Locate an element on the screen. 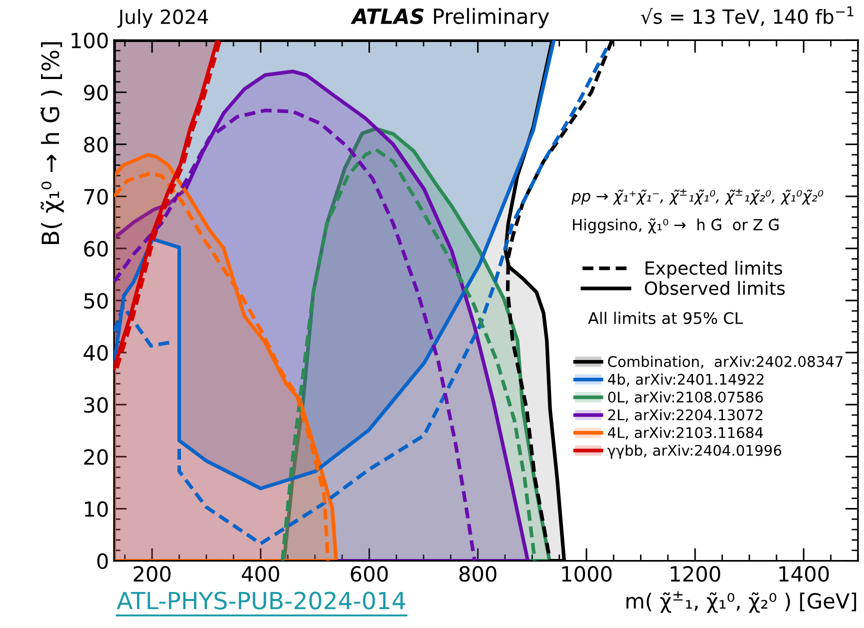  y-tick-label: 80 is located at coordinates (96, 144).